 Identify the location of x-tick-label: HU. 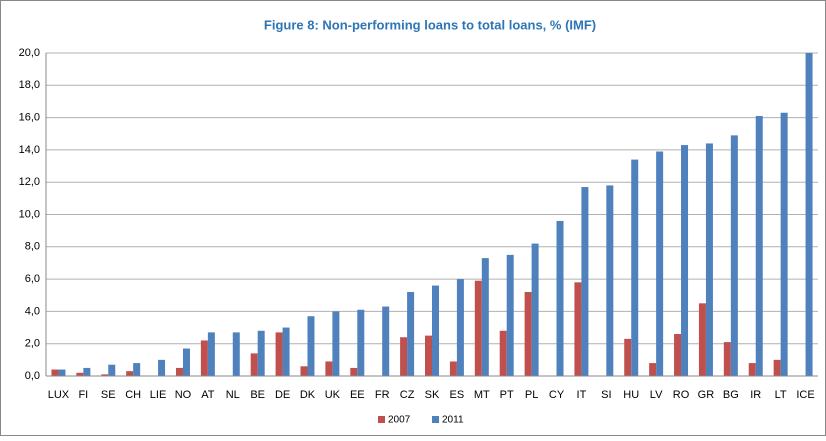
(631, 395).